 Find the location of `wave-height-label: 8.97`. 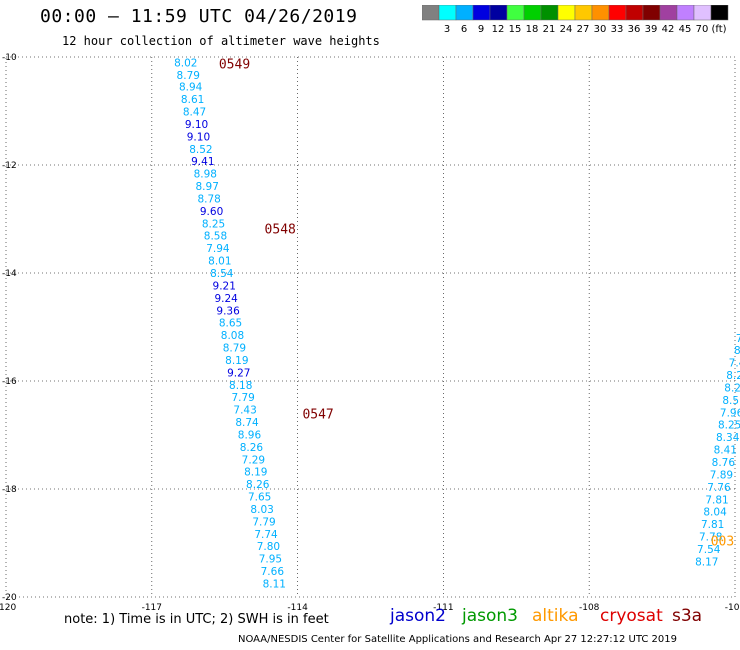

wave-height-label: 8.97 is located at coordinates (207, 187).